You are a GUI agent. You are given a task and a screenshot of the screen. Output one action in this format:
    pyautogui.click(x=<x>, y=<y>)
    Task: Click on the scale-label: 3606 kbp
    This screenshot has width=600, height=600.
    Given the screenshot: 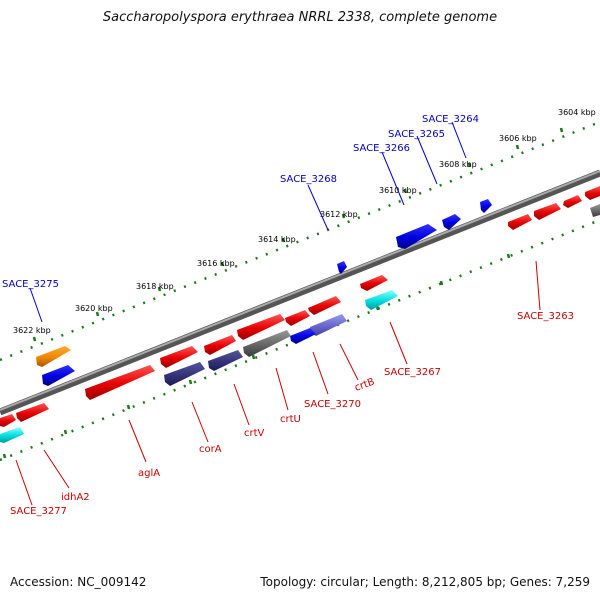 What is the action you would take?
    pyautogui.click(x=518, y=138)
    